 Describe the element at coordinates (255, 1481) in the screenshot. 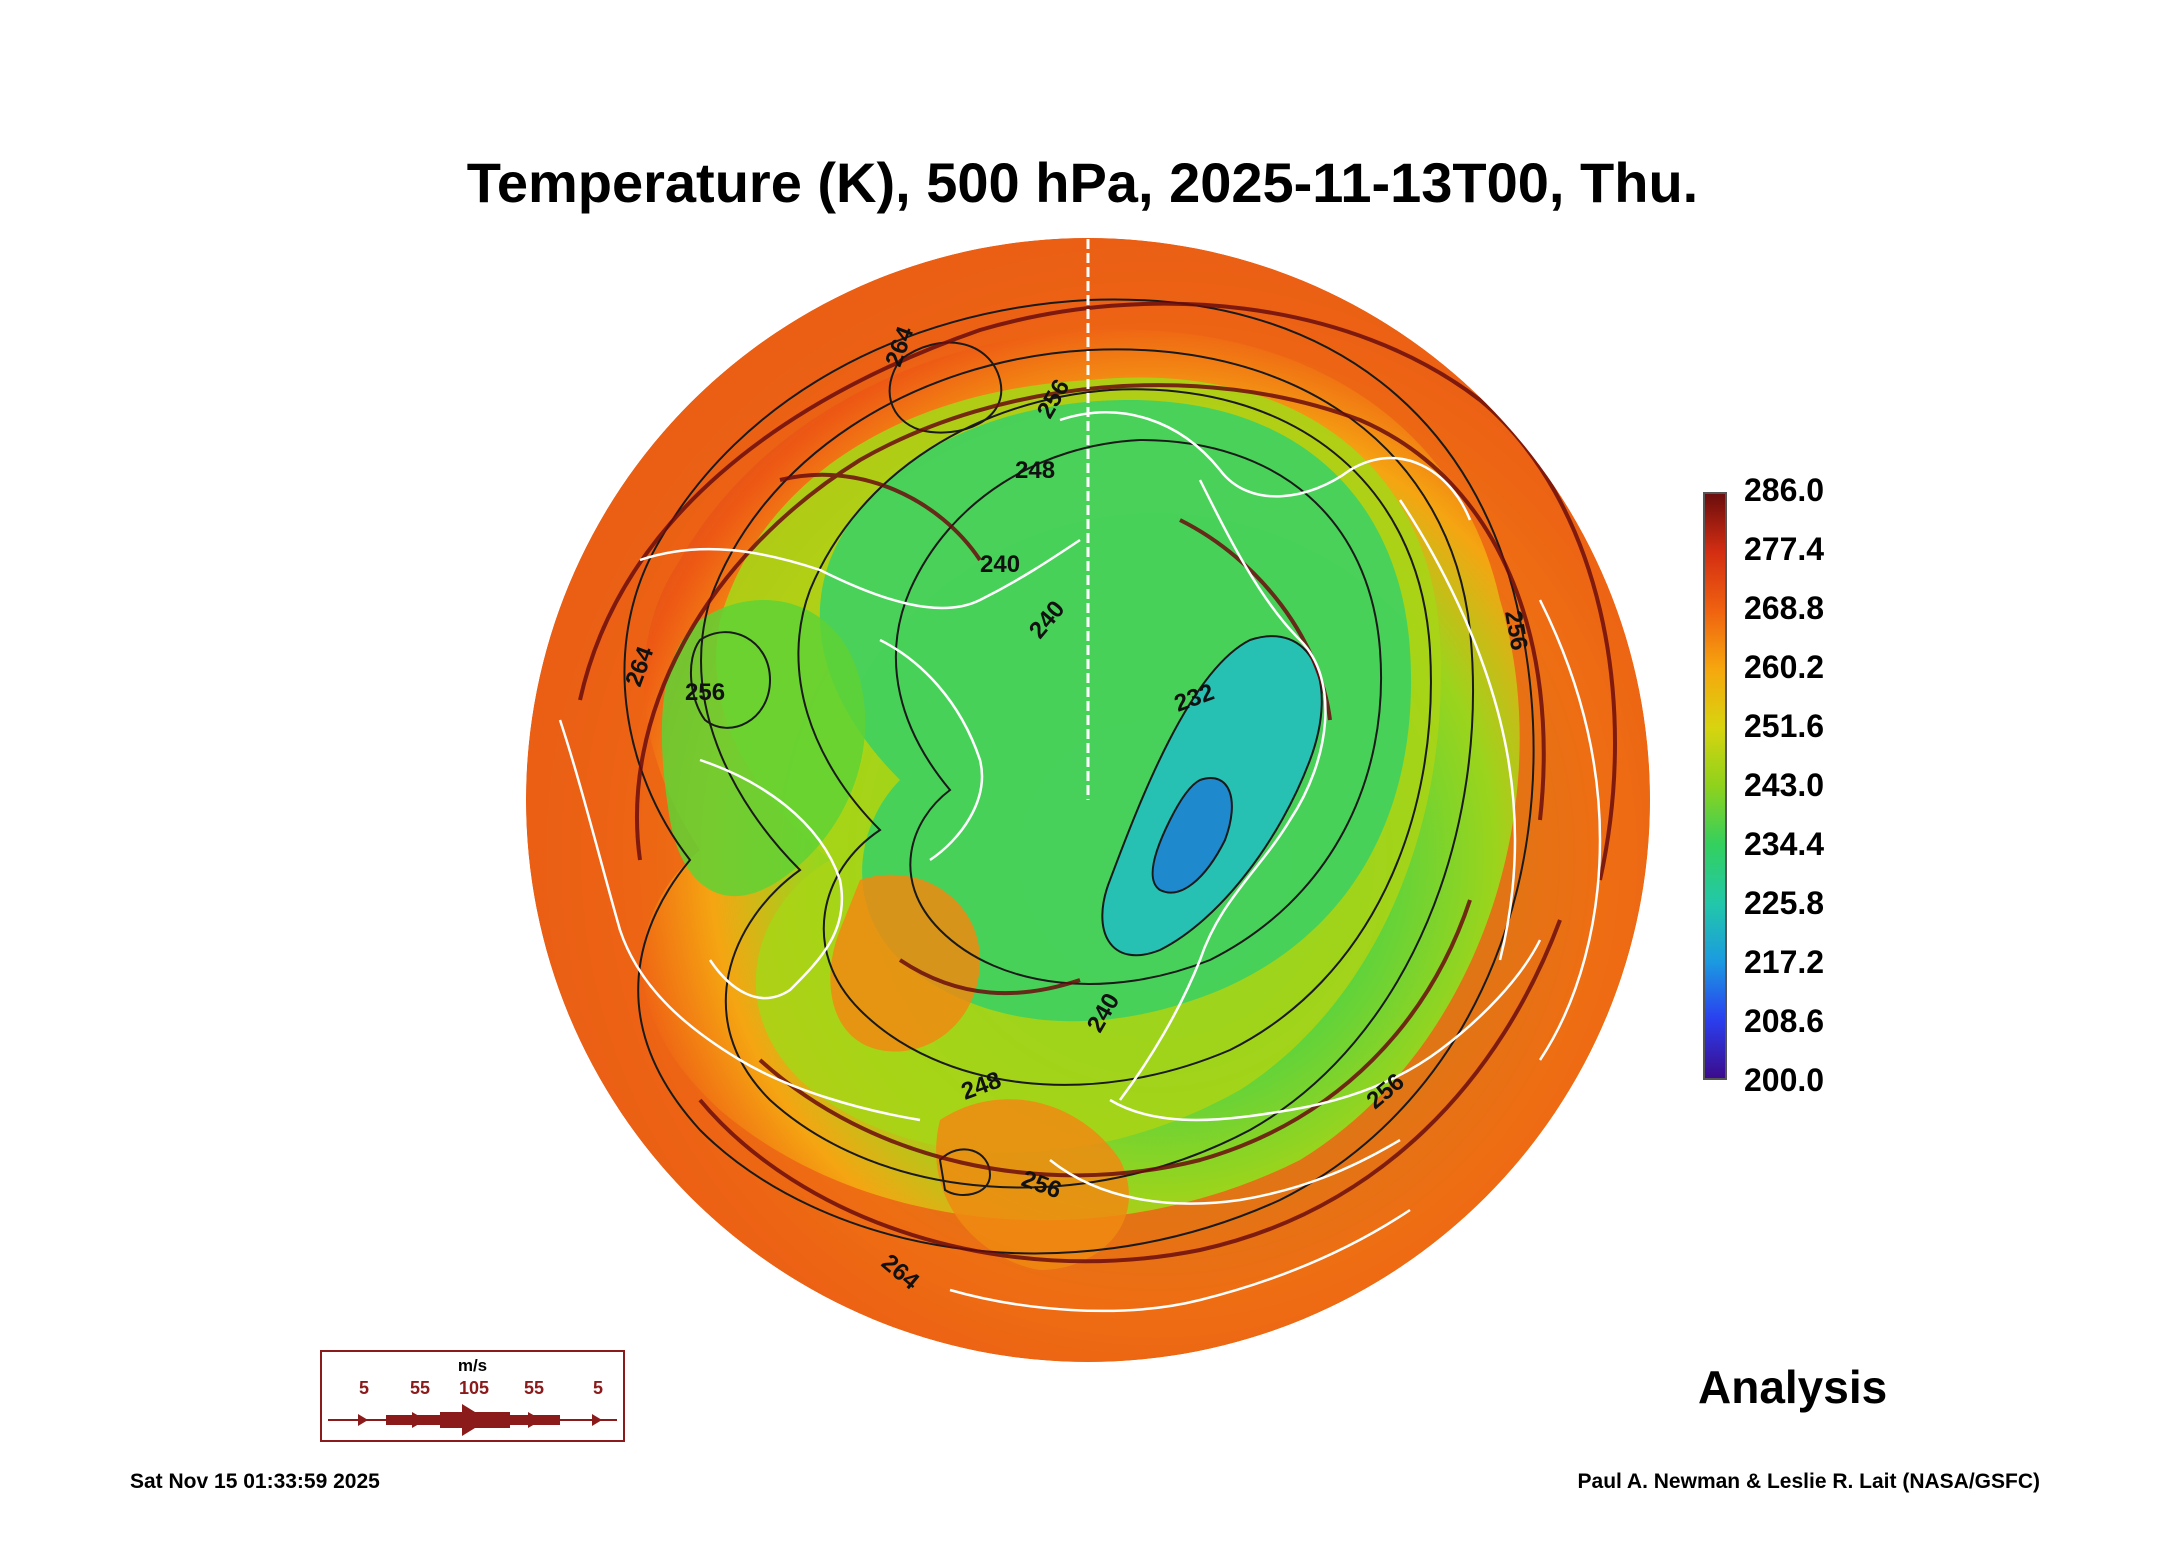

I see `generation-timestamp: Sat Nov 15 01:33:59 2025` at that location.